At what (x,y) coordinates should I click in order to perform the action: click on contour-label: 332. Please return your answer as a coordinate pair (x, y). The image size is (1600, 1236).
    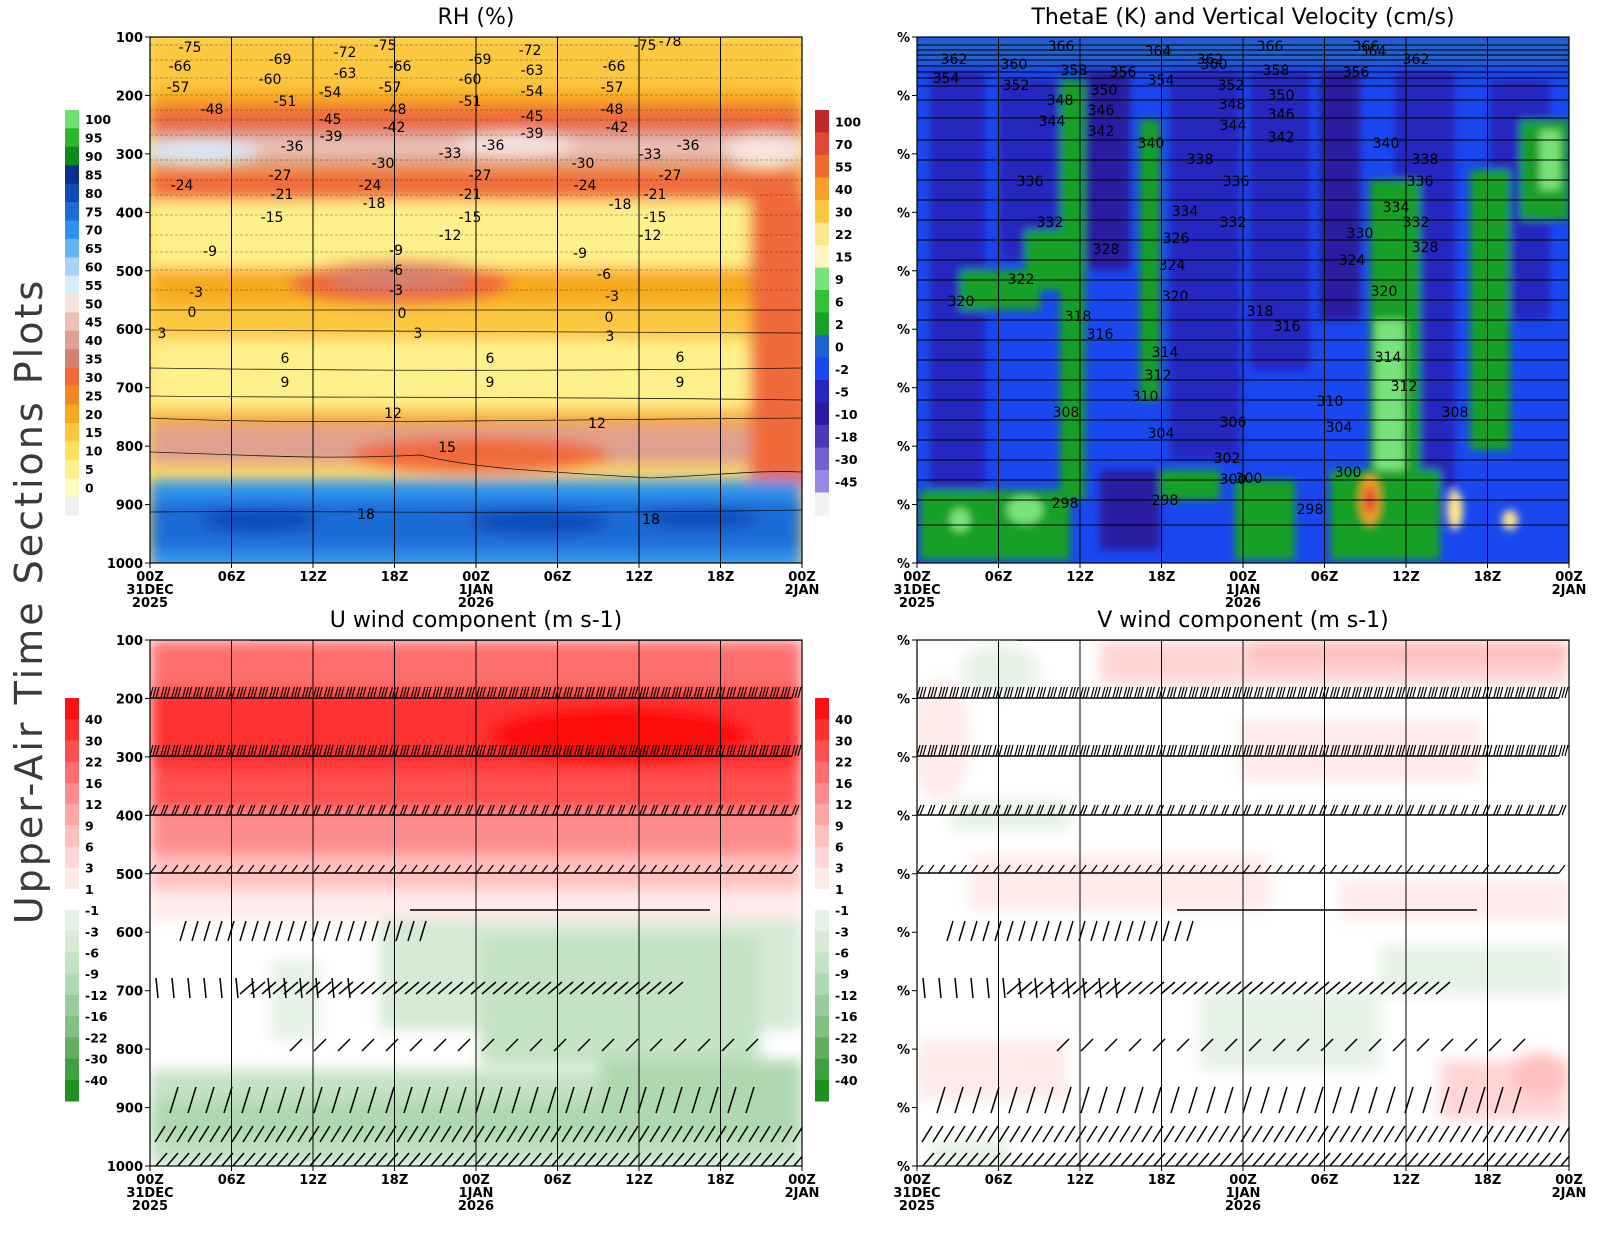
    Looking at the image, I should click on (1416, 223).